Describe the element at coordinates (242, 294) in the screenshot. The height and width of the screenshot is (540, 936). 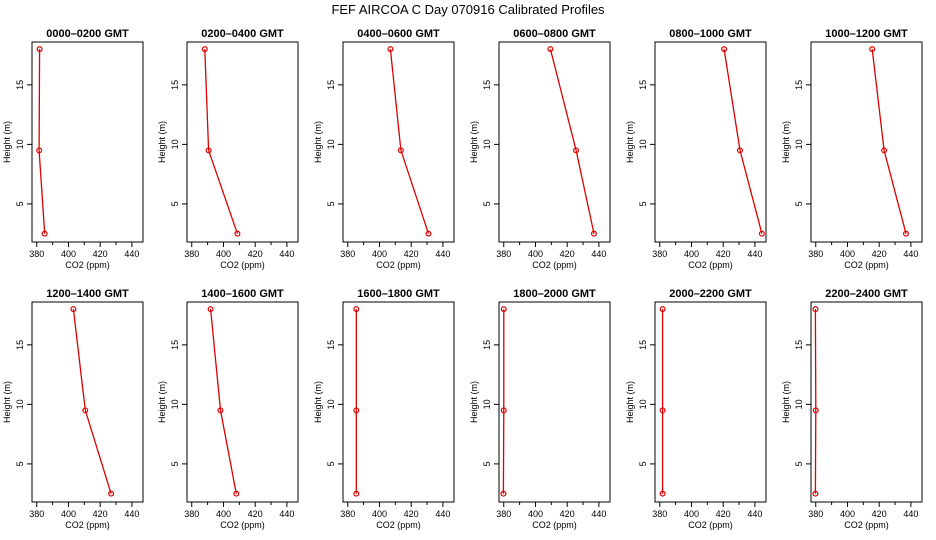
I see `panel-title: 1400–1600 GMT` at that location.